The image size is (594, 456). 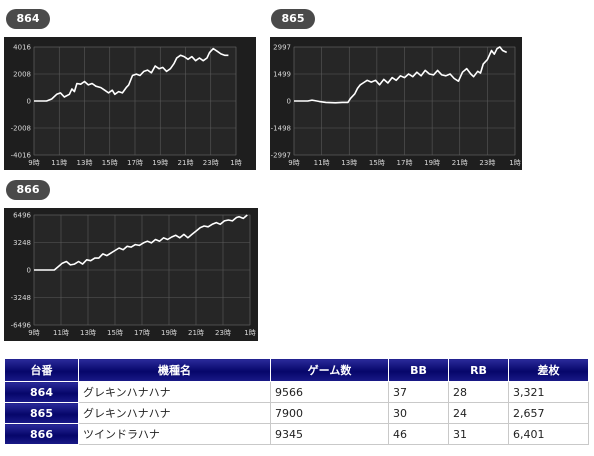 What do you see at coordinates (21, 326) in the screenshot?
I see `y-tick-label: -6496` at bounding box center [21, 326].